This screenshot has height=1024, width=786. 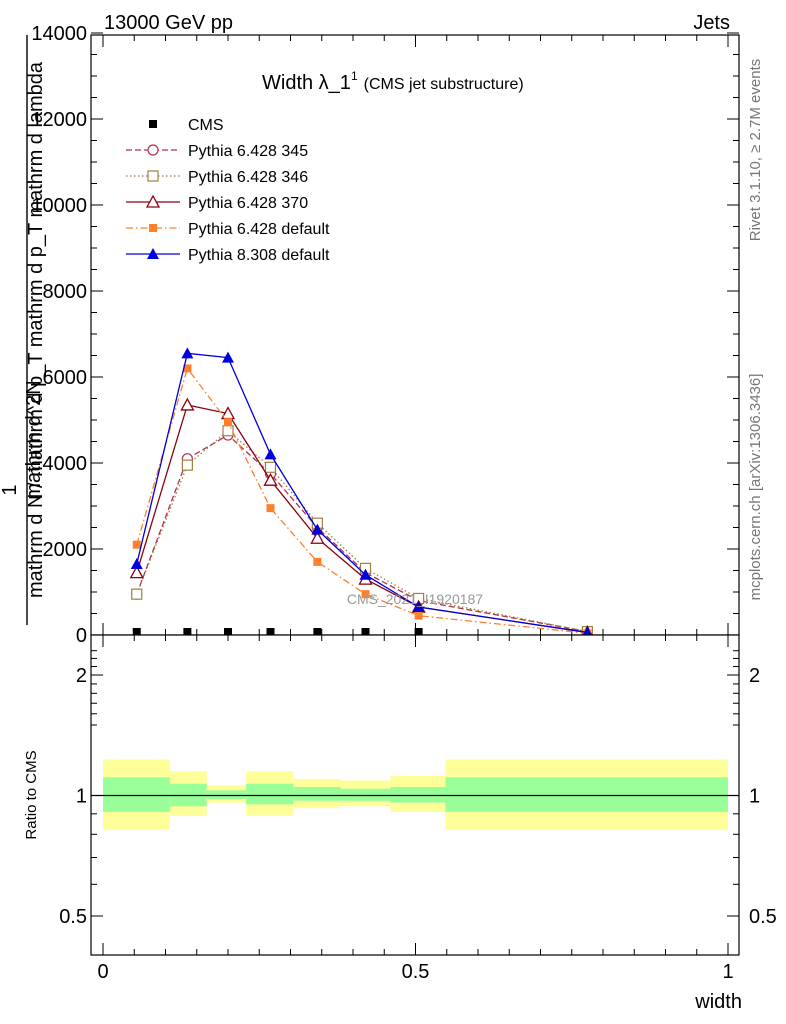 I want to click on plot-title: Width λ_11 (CMS jet substructure), so click(x=393, y=81).